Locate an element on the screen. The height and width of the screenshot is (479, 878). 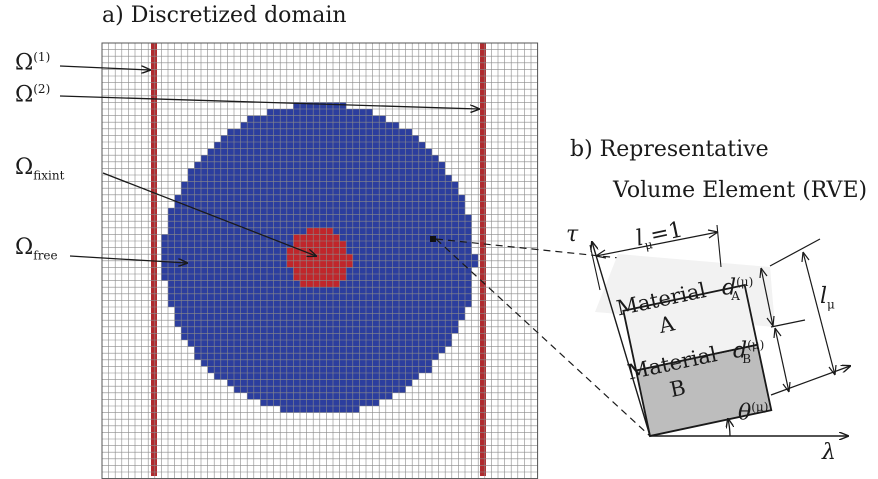
l-unit-dimension is located at coordinates (657, 244).